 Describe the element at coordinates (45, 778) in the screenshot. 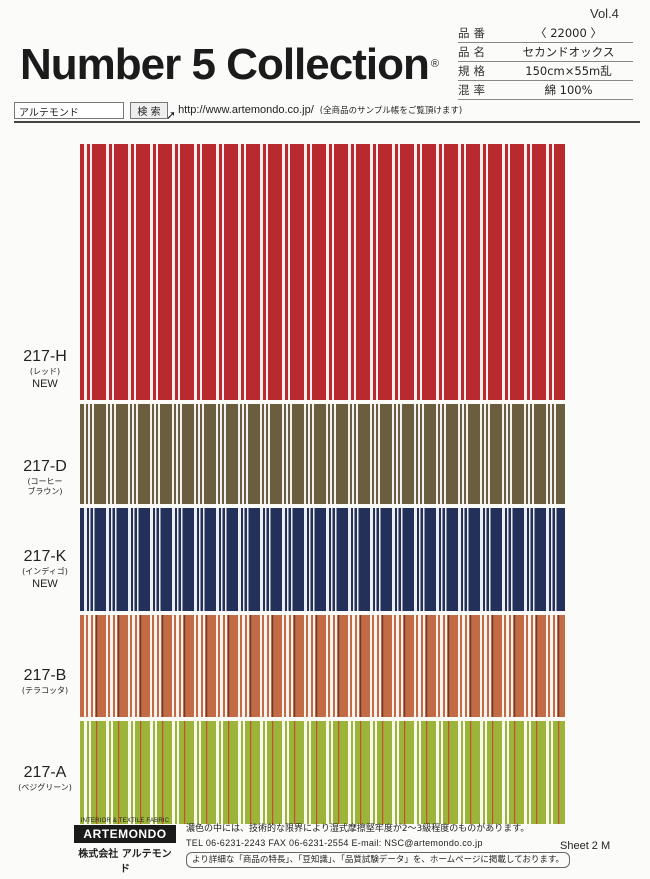

I see `swatch-label: 217-A (ペジグリーン)` at that location.